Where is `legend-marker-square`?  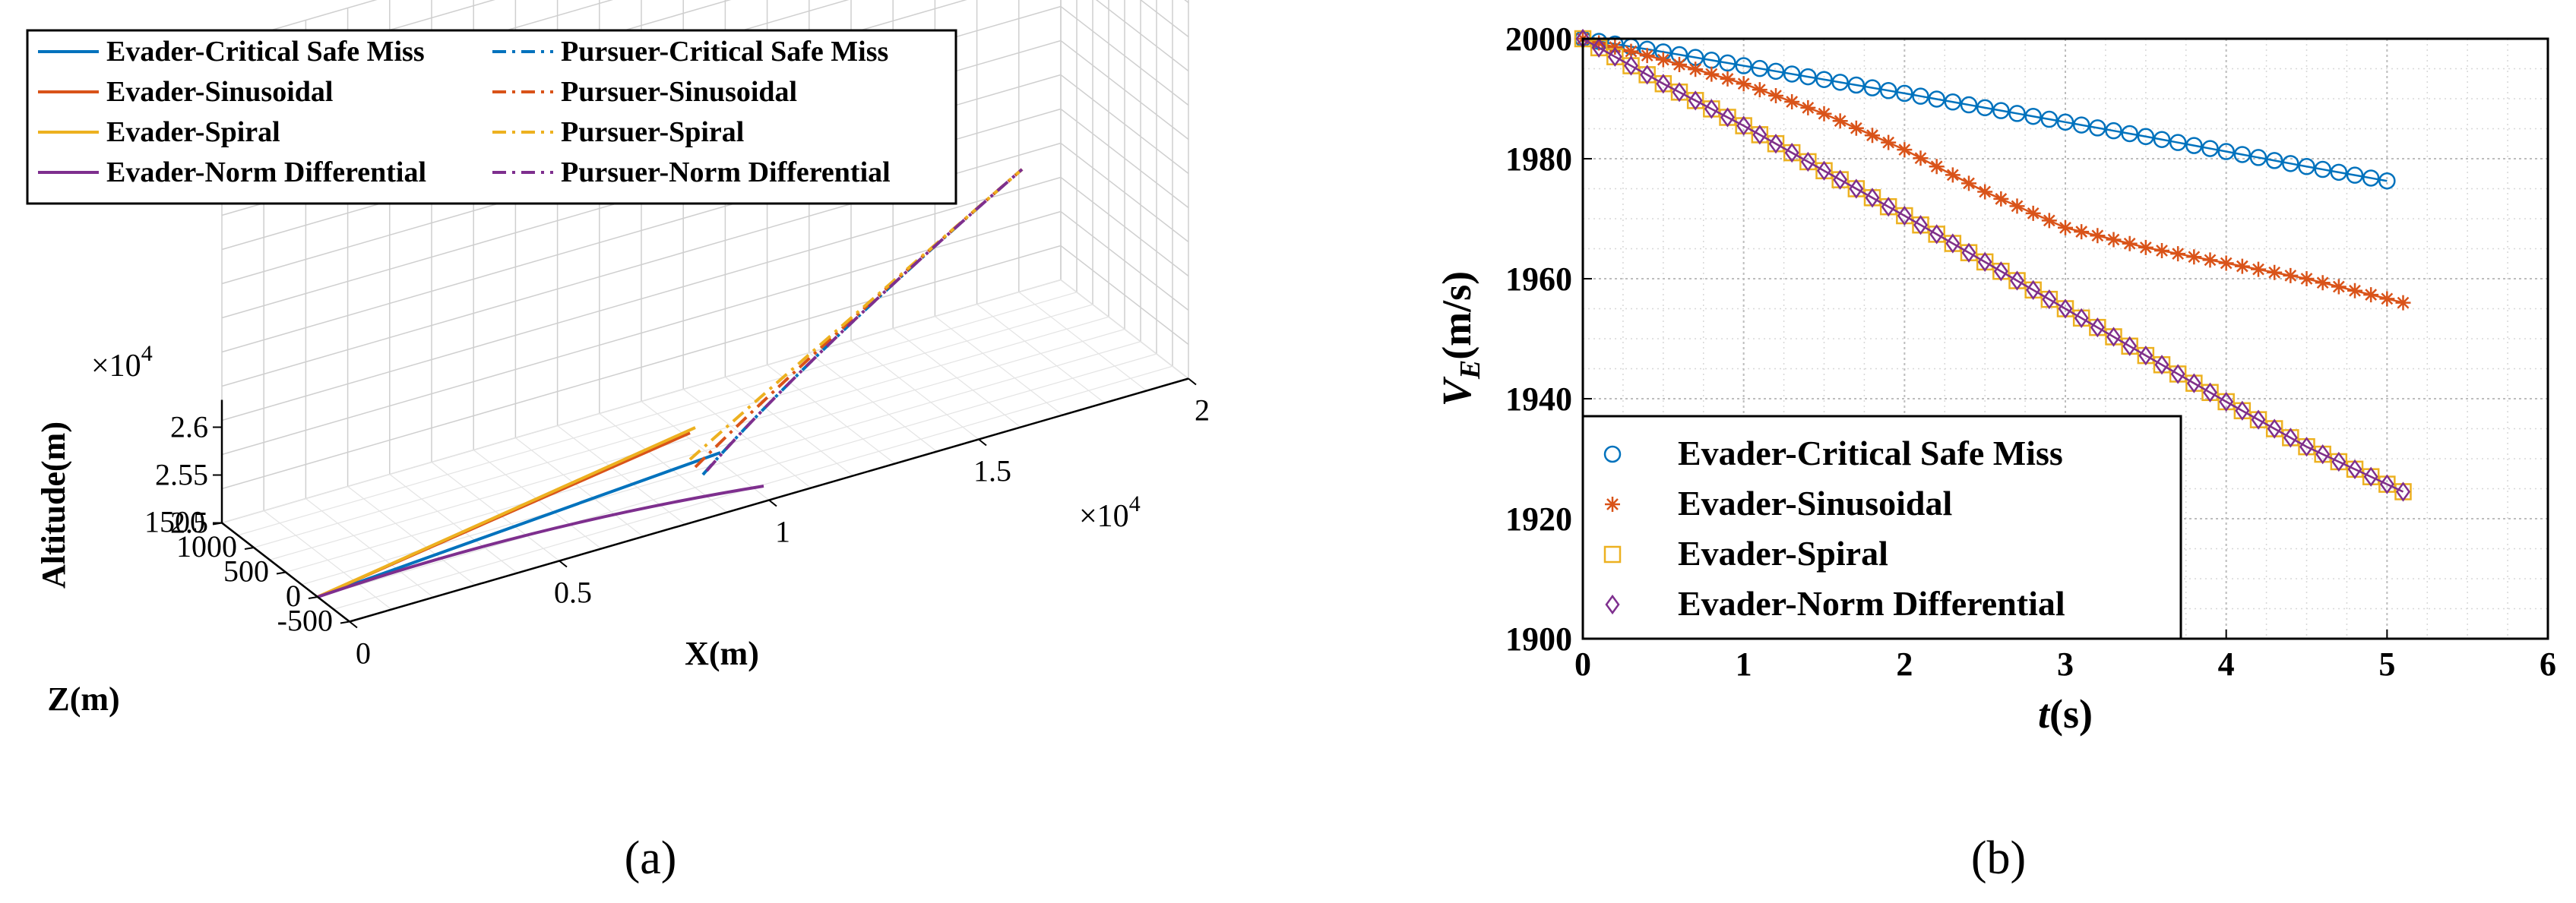 legend-marker-square is located at coordinates (1612, 554).